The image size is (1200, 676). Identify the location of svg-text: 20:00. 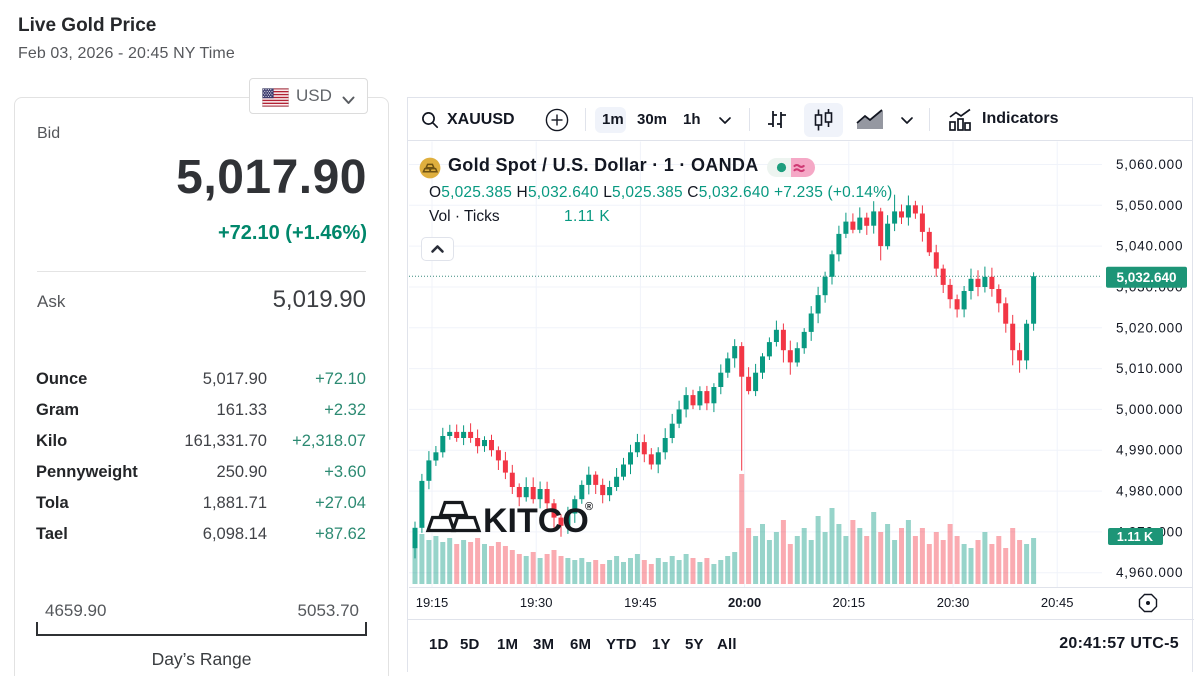
(744, 602).